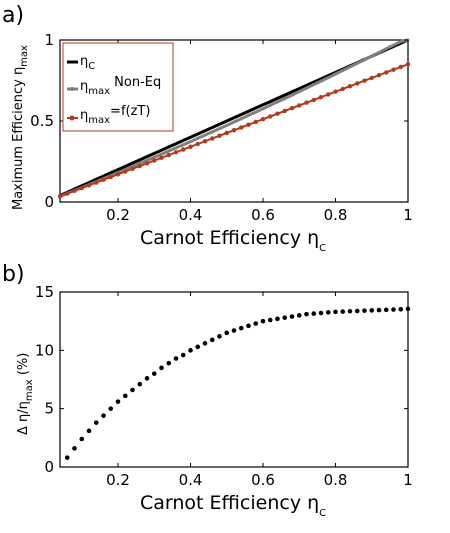  What do you see at coordinates (20, 127) in the screenshot?
I see `chart-a-ylabel: Maximum Efficiency ηmax` at bounding box center [20, 127].